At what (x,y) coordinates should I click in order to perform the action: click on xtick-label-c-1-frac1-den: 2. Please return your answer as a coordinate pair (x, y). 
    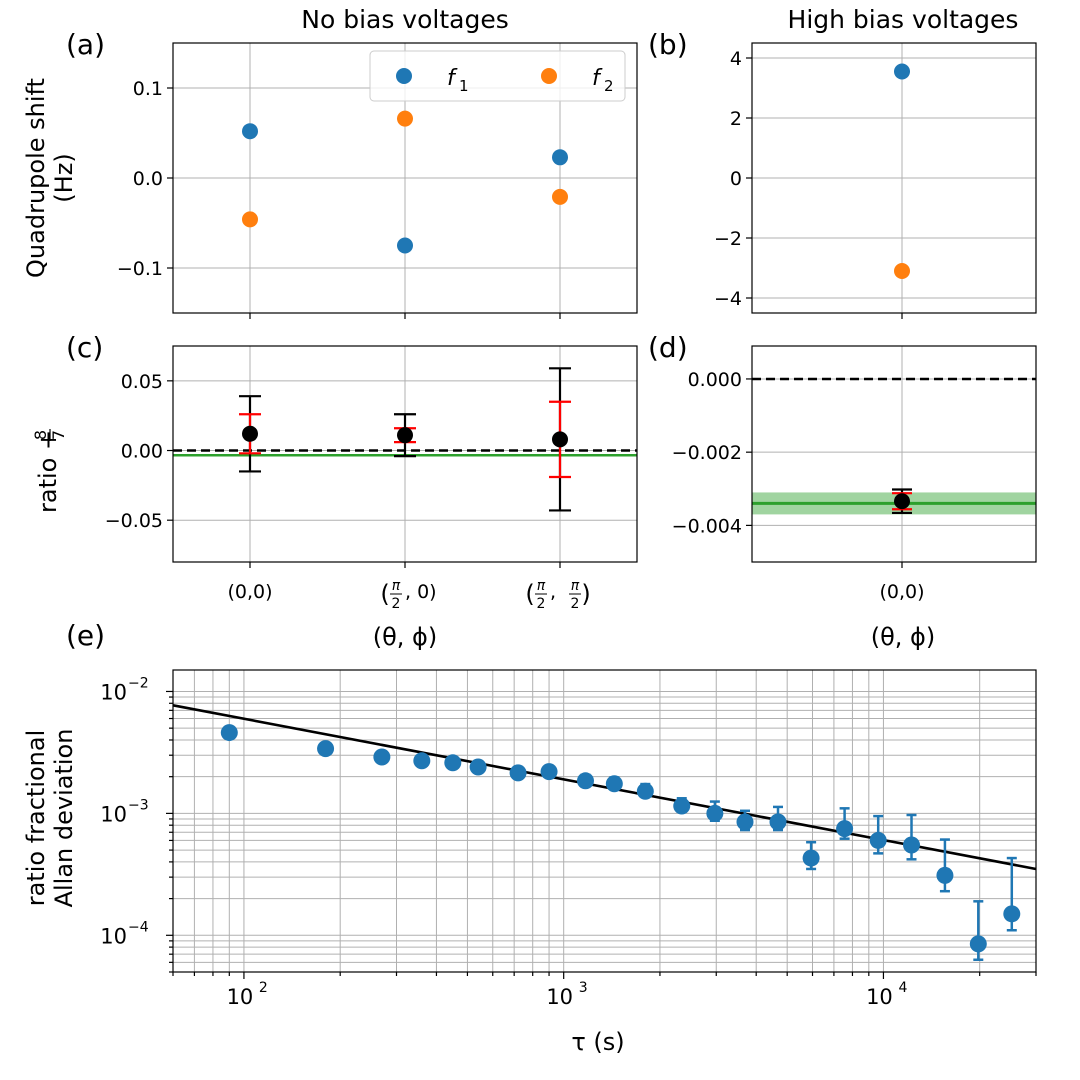
    Looking at the image, I should click on (396, 604).